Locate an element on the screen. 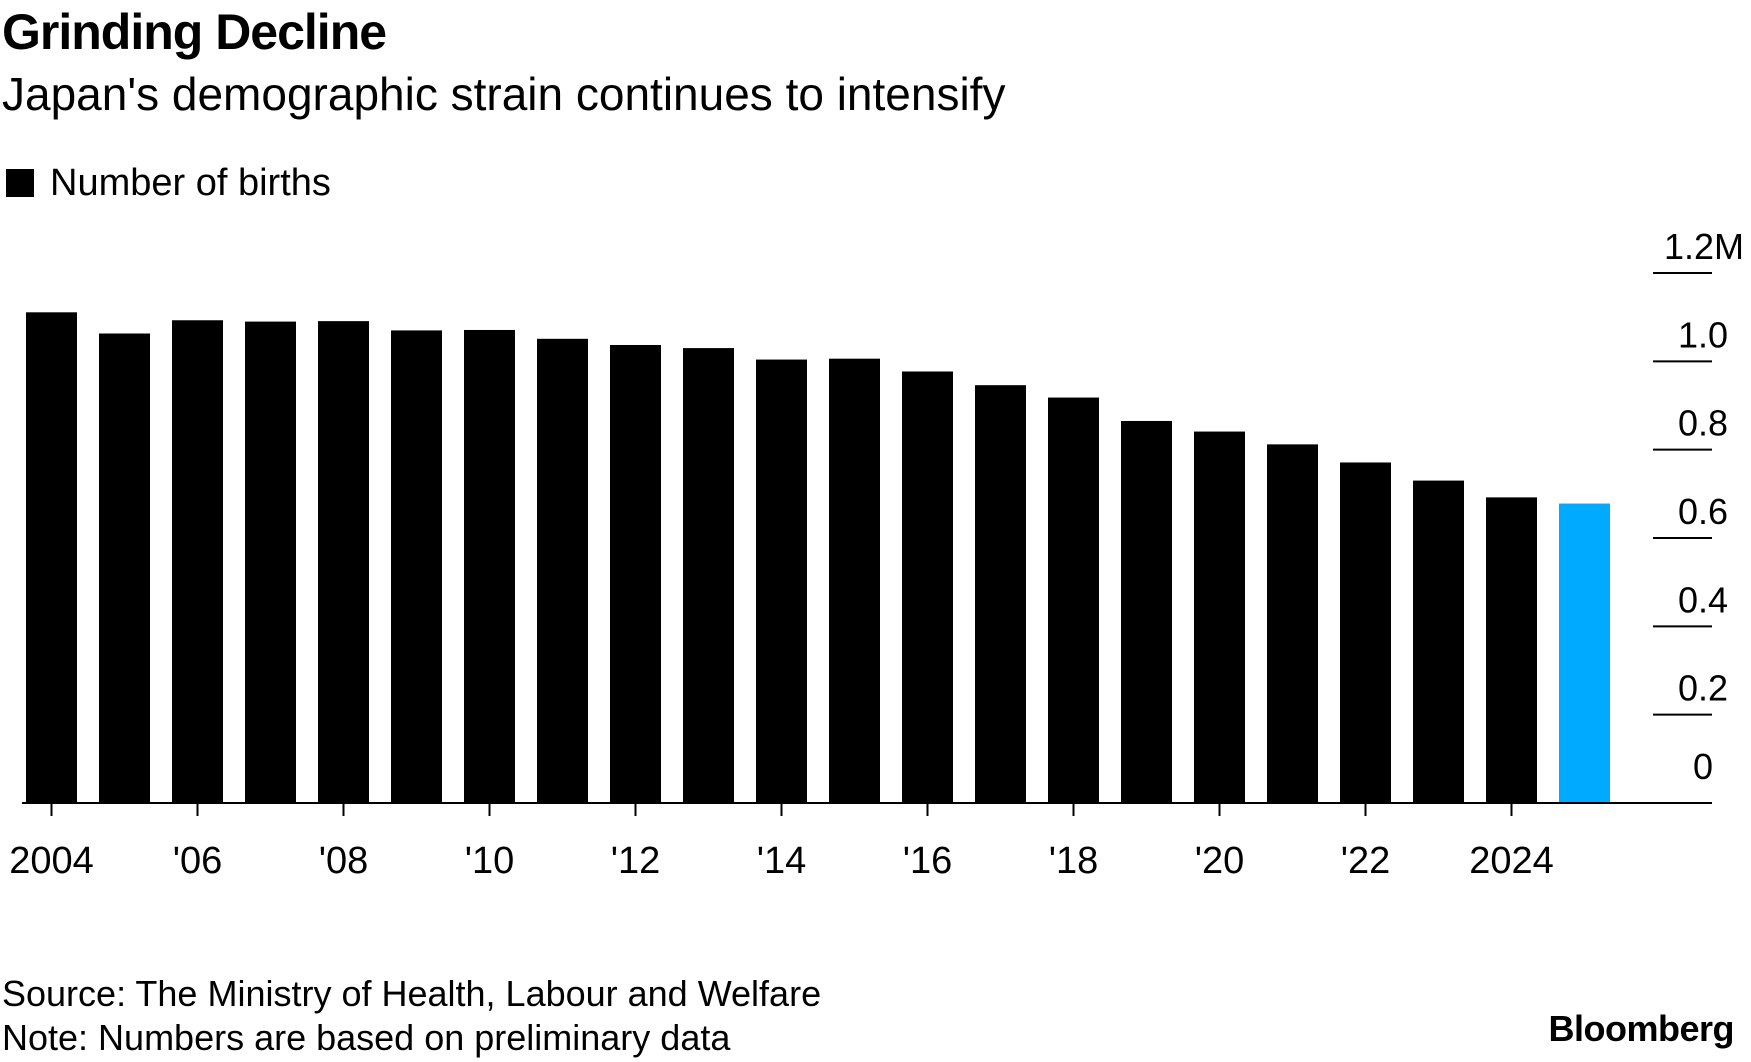 The width and height of the screenshot is (1751, 1062). bar-2008 is located at coordinates (343, 562).